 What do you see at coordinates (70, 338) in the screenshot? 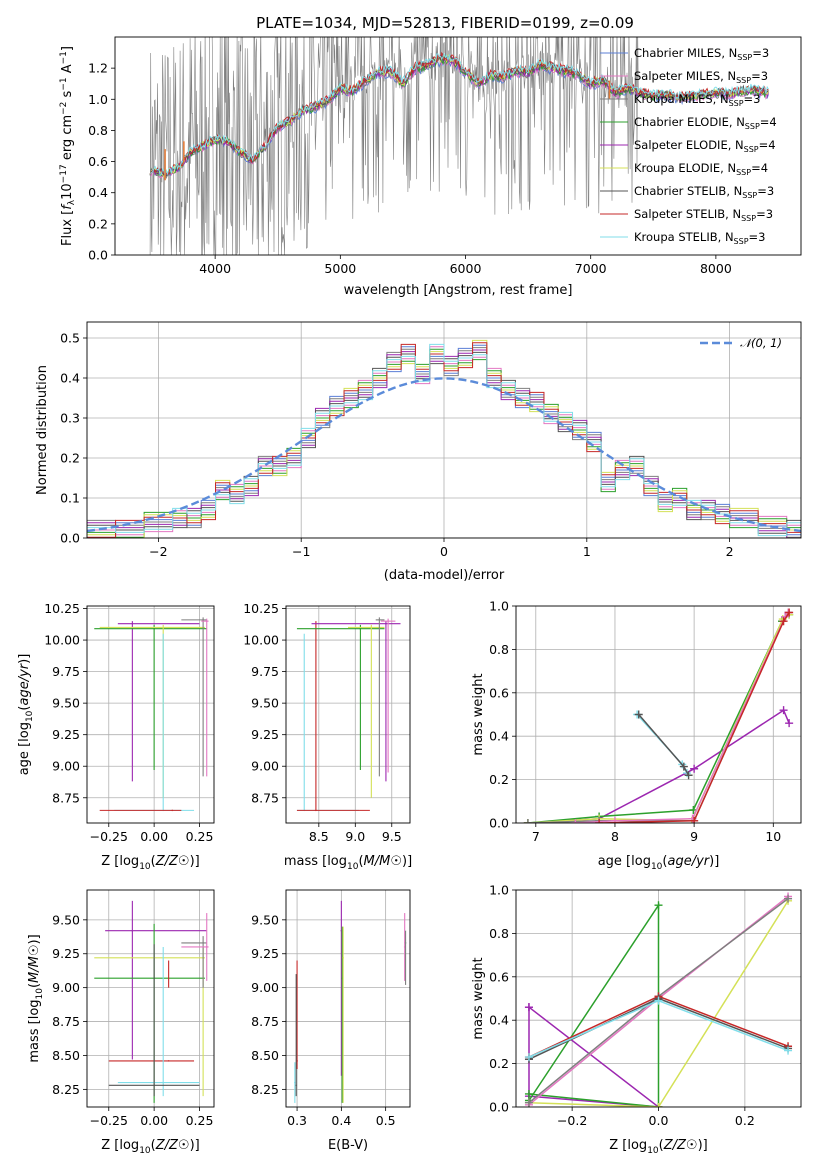
I see `y-tick-label: 0.5` at bounding box center [70, 338].